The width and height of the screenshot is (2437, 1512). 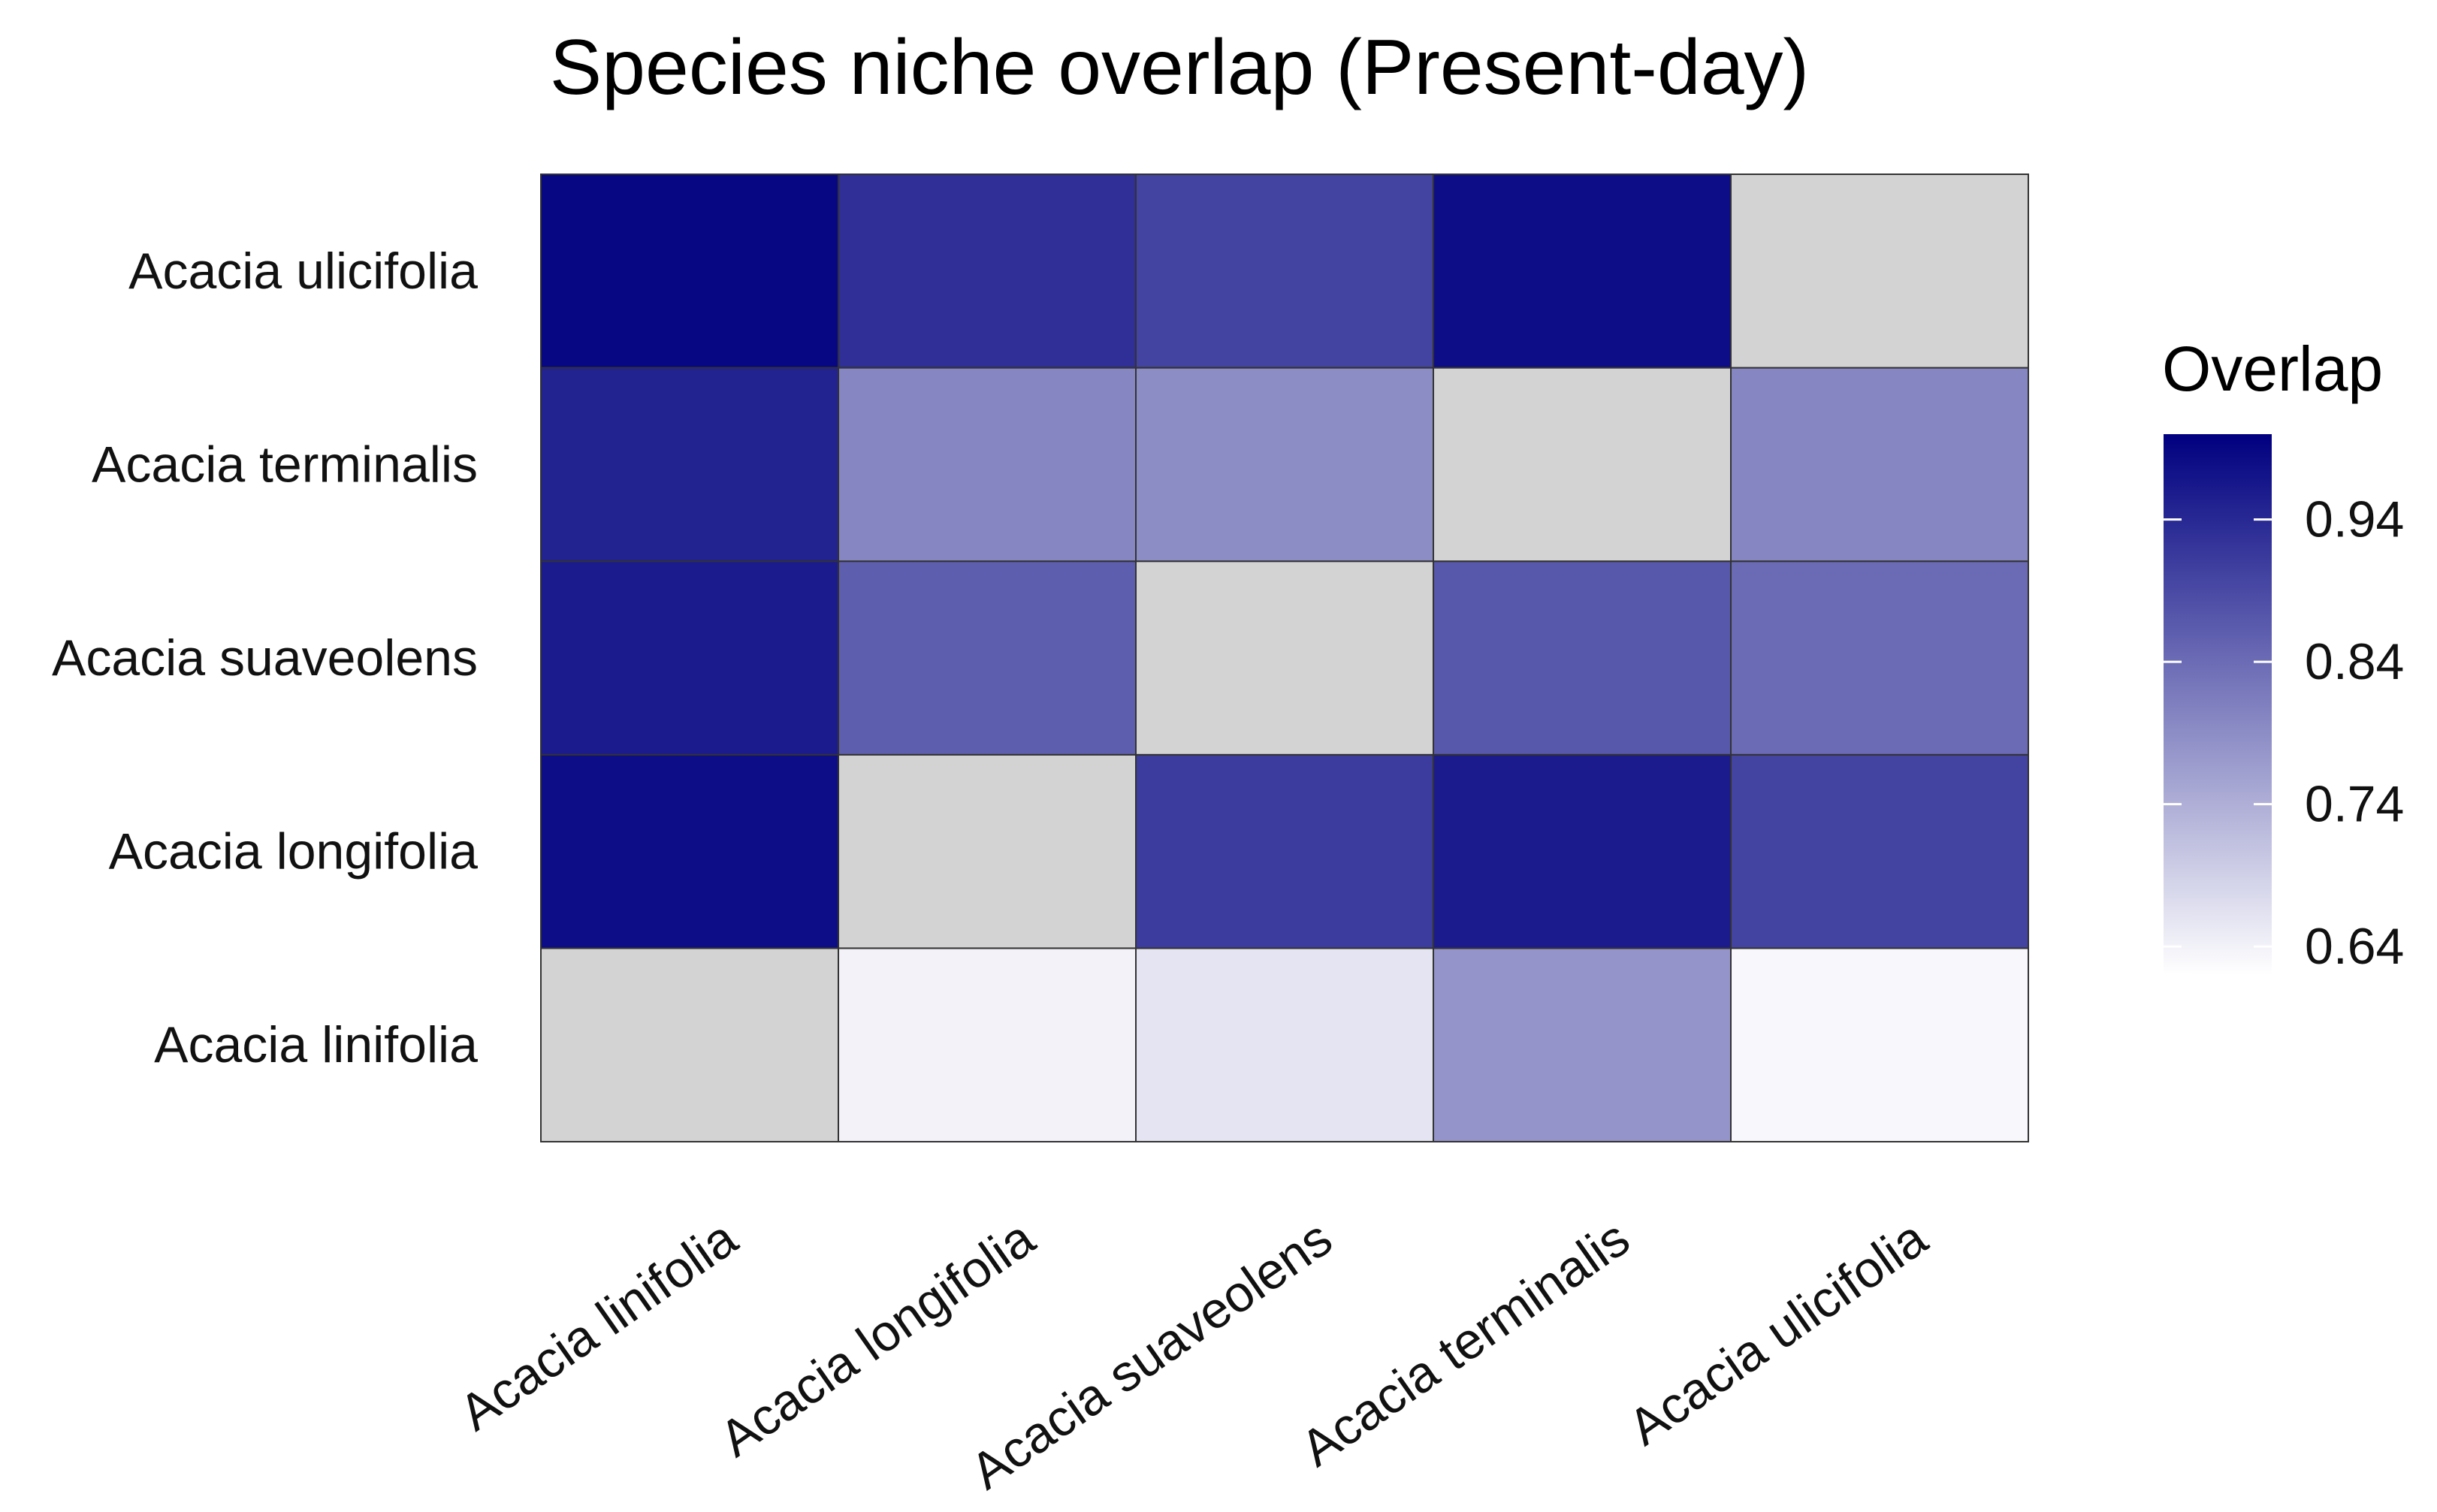 What do you see at coordinates (1465, 1343) in the screenshot?
I see `x-tick-label: Acacia terminalis` at bounding box center [1465, 1343].